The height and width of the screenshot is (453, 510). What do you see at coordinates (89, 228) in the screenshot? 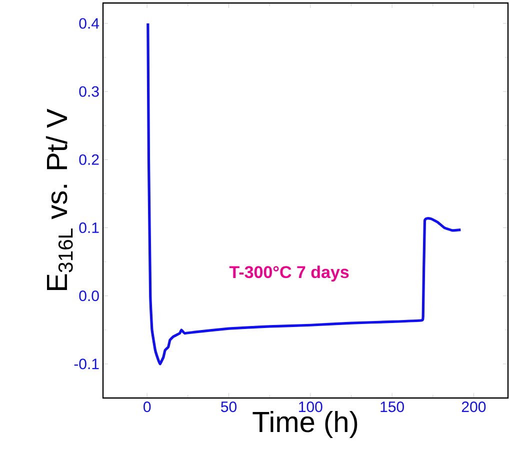
I see `y-tick-label: 0.1` at bounding box center [89, 228].